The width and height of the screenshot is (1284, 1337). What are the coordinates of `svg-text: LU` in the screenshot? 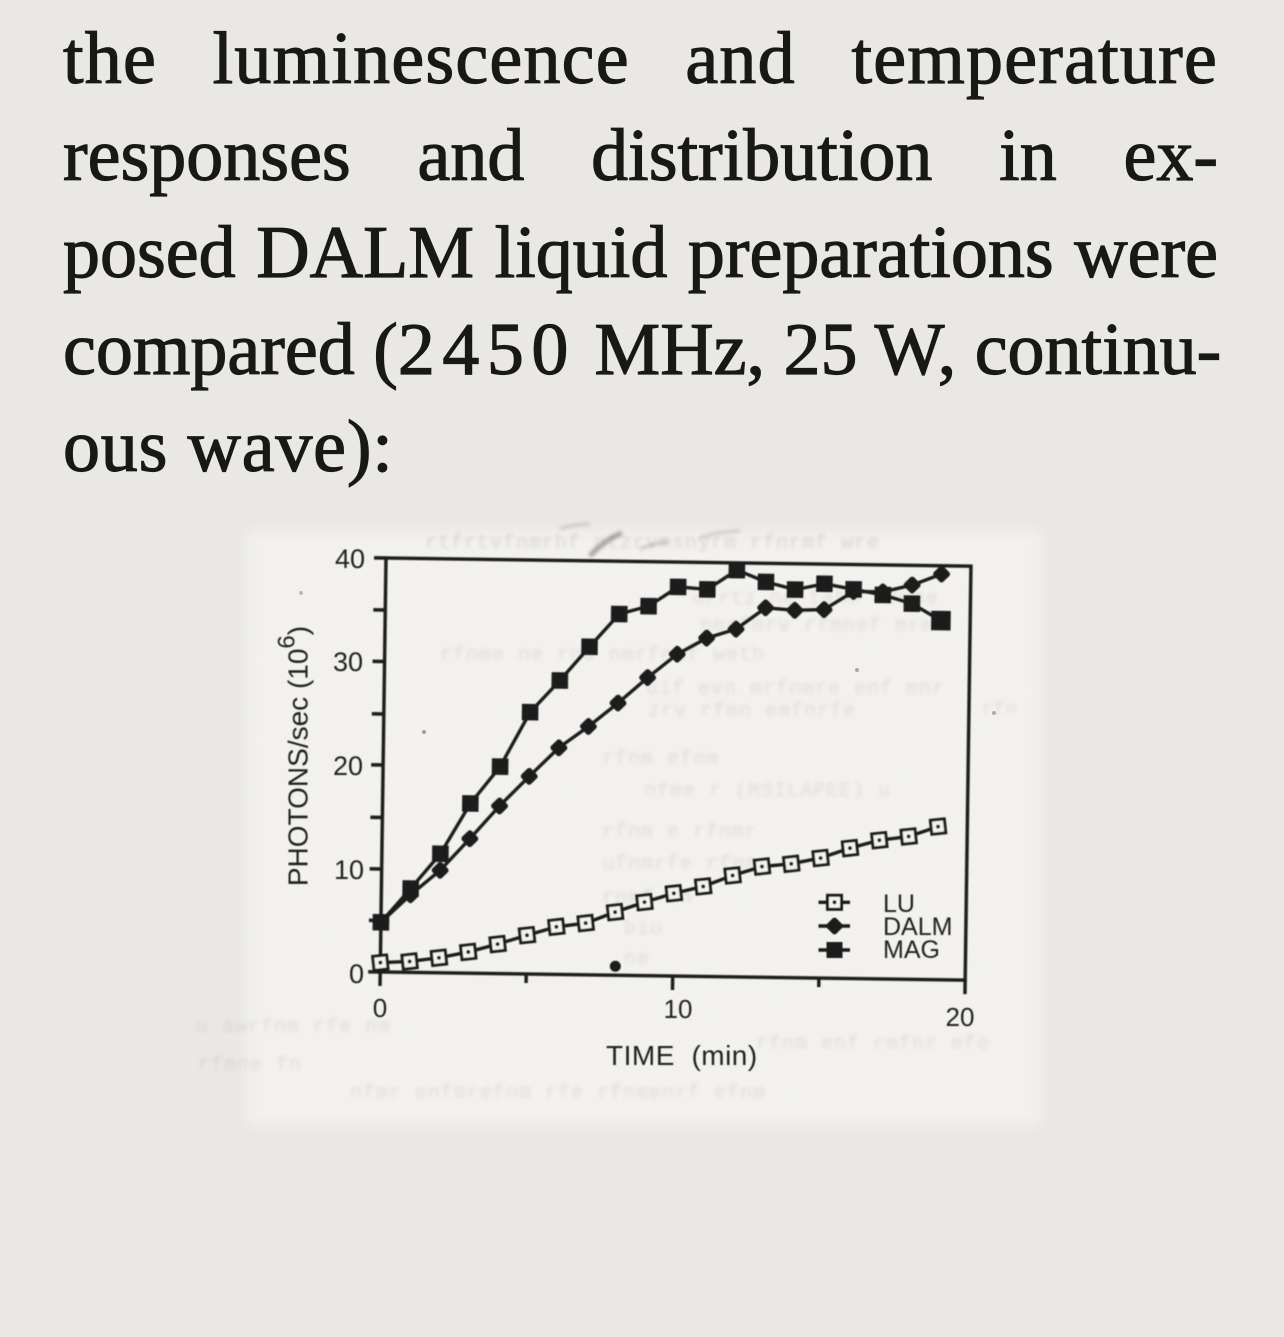 It's located at (899, 904).